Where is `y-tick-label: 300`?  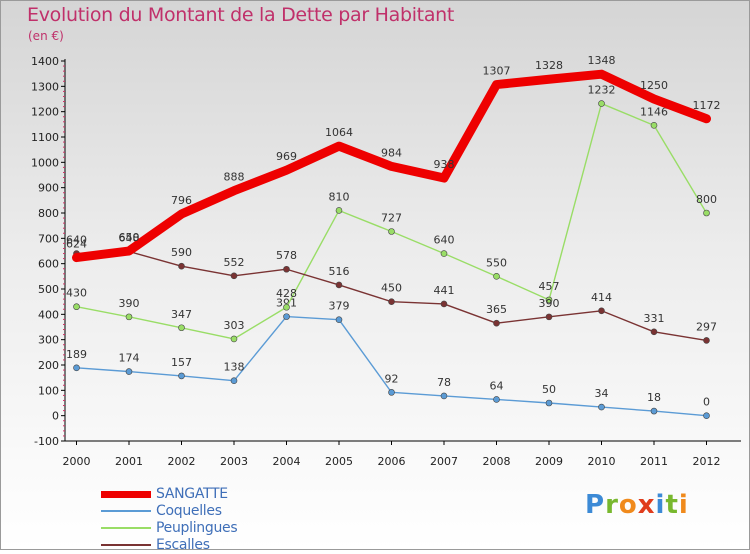
y-tick-label: 300 is located at coordinates (48, 340).